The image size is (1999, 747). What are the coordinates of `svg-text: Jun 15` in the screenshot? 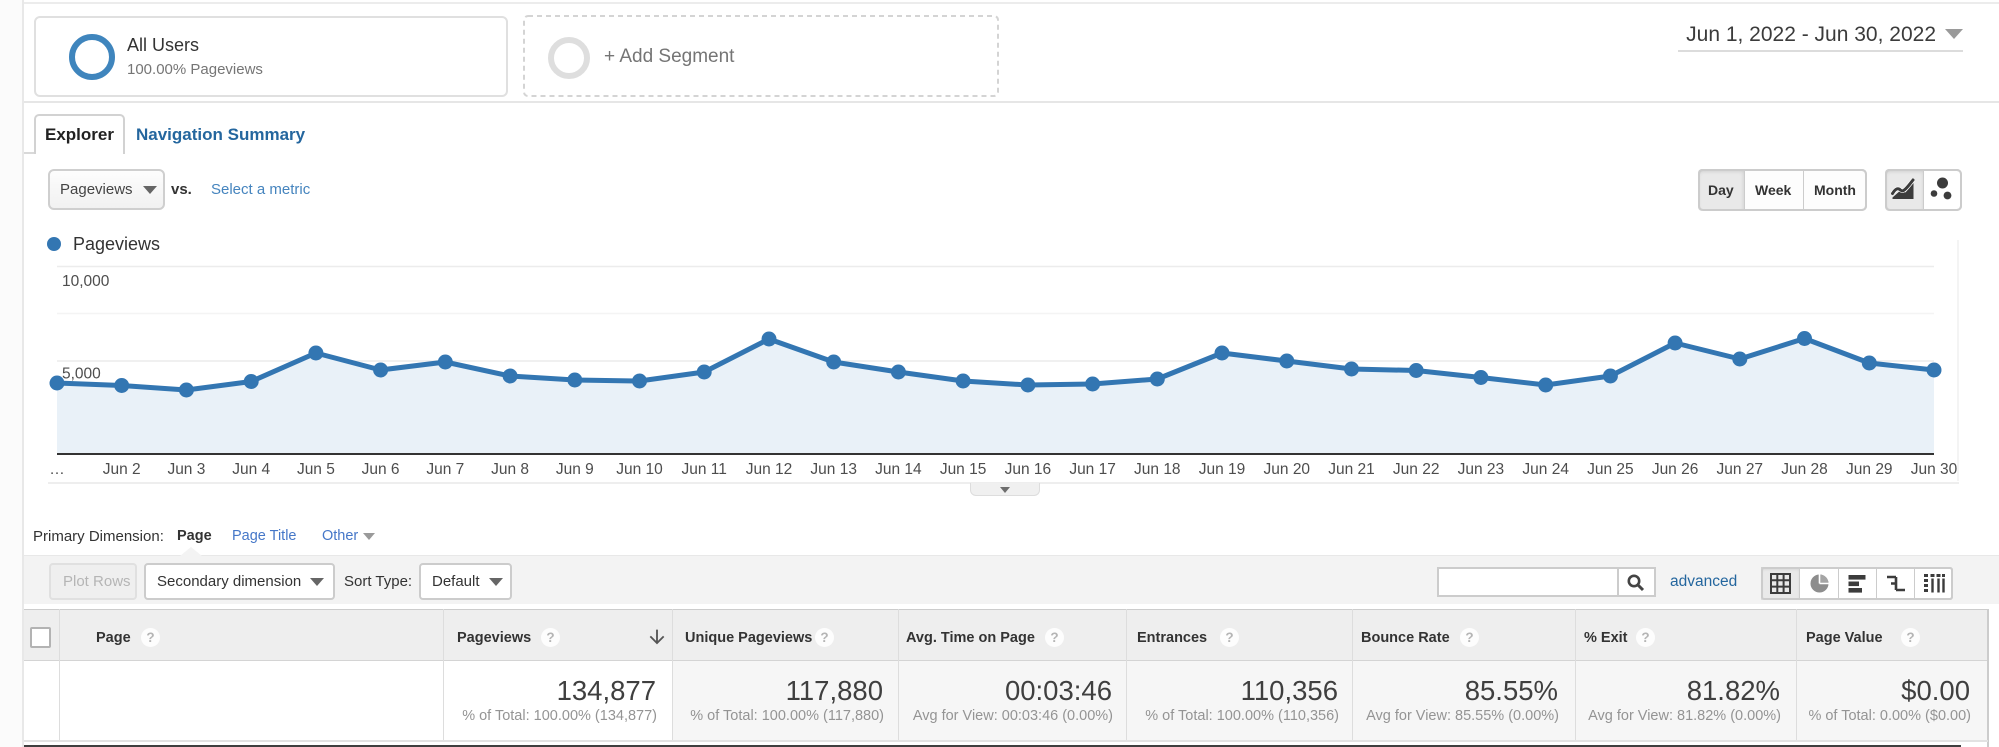 It's located at (963, 469).